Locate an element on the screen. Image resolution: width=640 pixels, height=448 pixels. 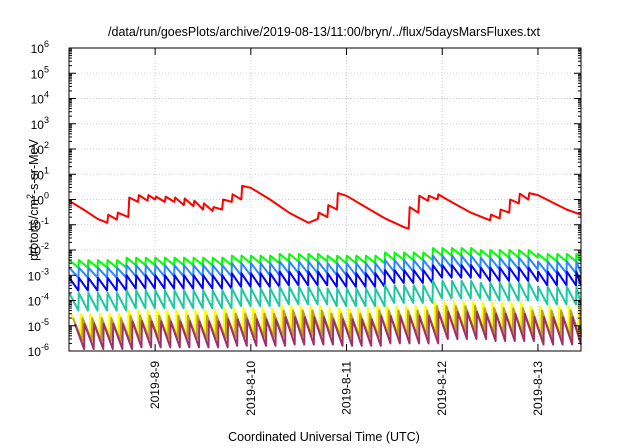
y-axis-title-units: -s-sr-MeV is located at coordinates (34, 166).